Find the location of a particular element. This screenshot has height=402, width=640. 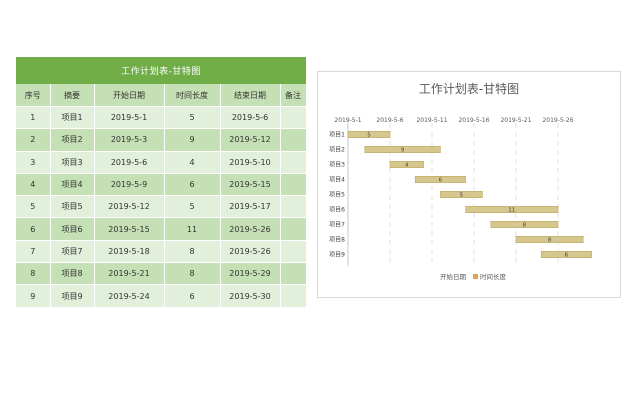

cell-index: 9 is located at coordinates (33, 296).